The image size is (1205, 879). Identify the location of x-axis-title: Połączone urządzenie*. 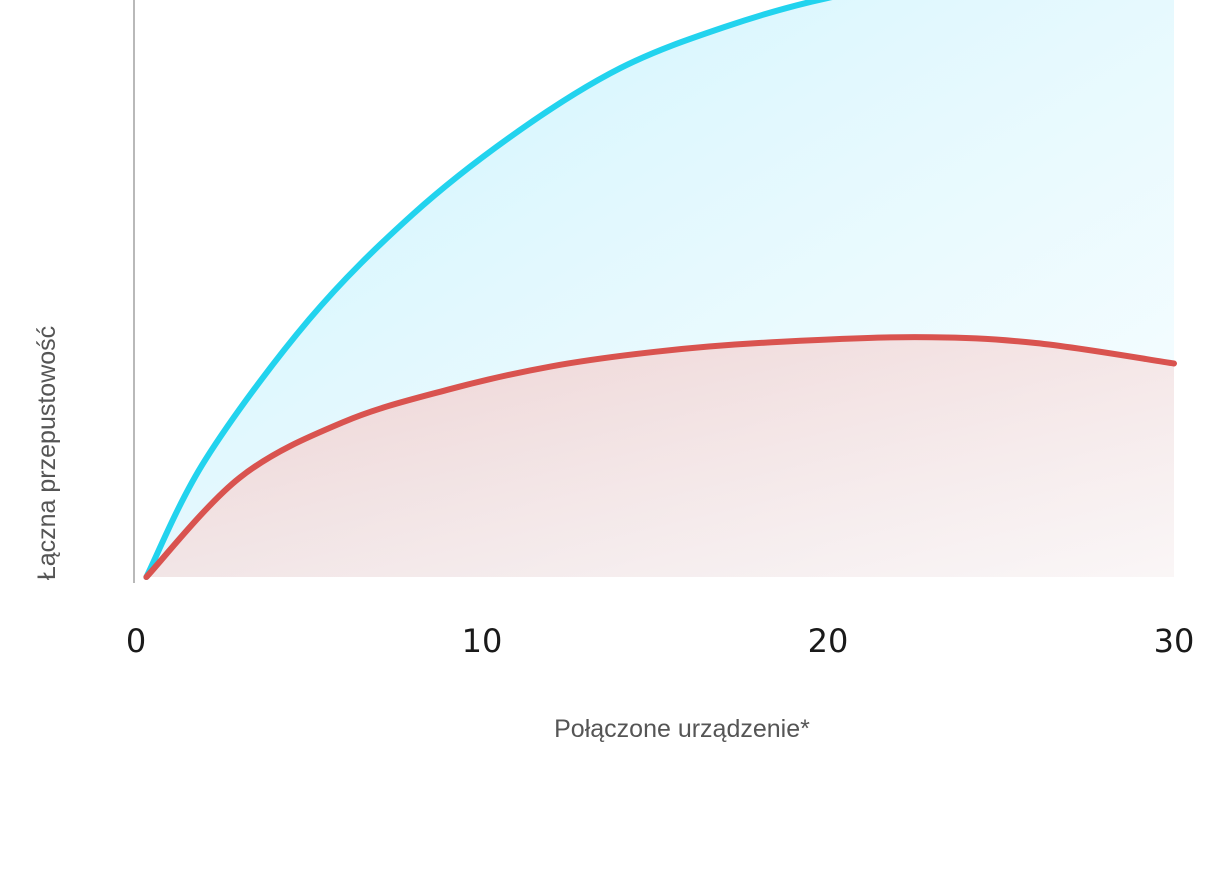
(682, 729).